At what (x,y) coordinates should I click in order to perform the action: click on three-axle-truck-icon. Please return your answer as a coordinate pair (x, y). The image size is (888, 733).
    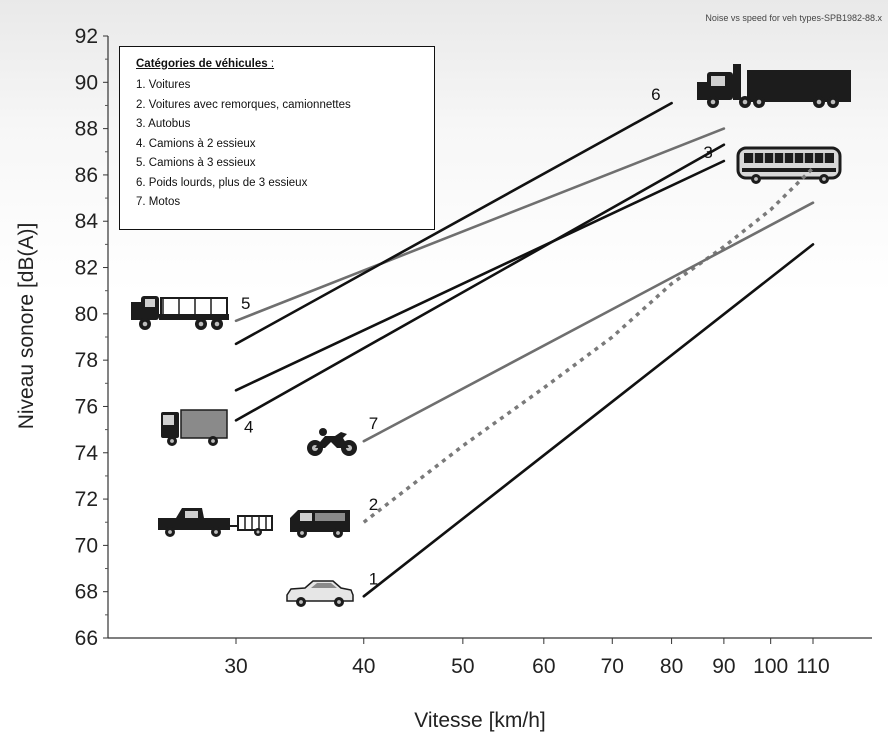
    Looking at the image, I should click on (180, 313).